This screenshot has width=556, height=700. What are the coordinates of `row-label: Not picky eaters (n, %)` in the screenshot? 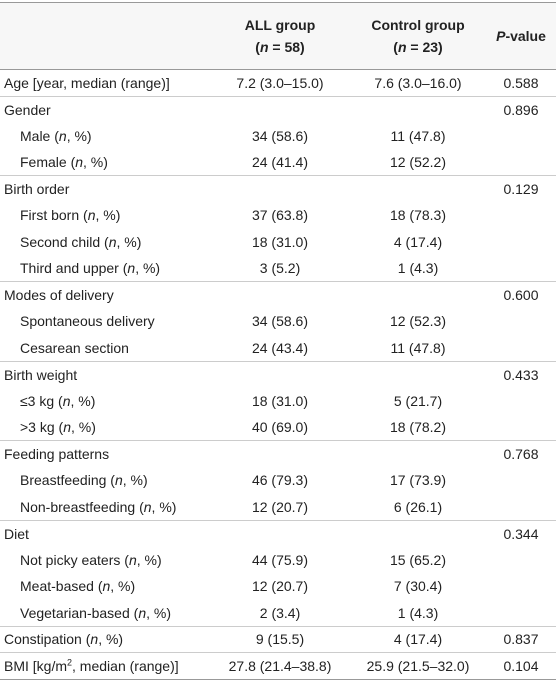 It's located at (105, 560).